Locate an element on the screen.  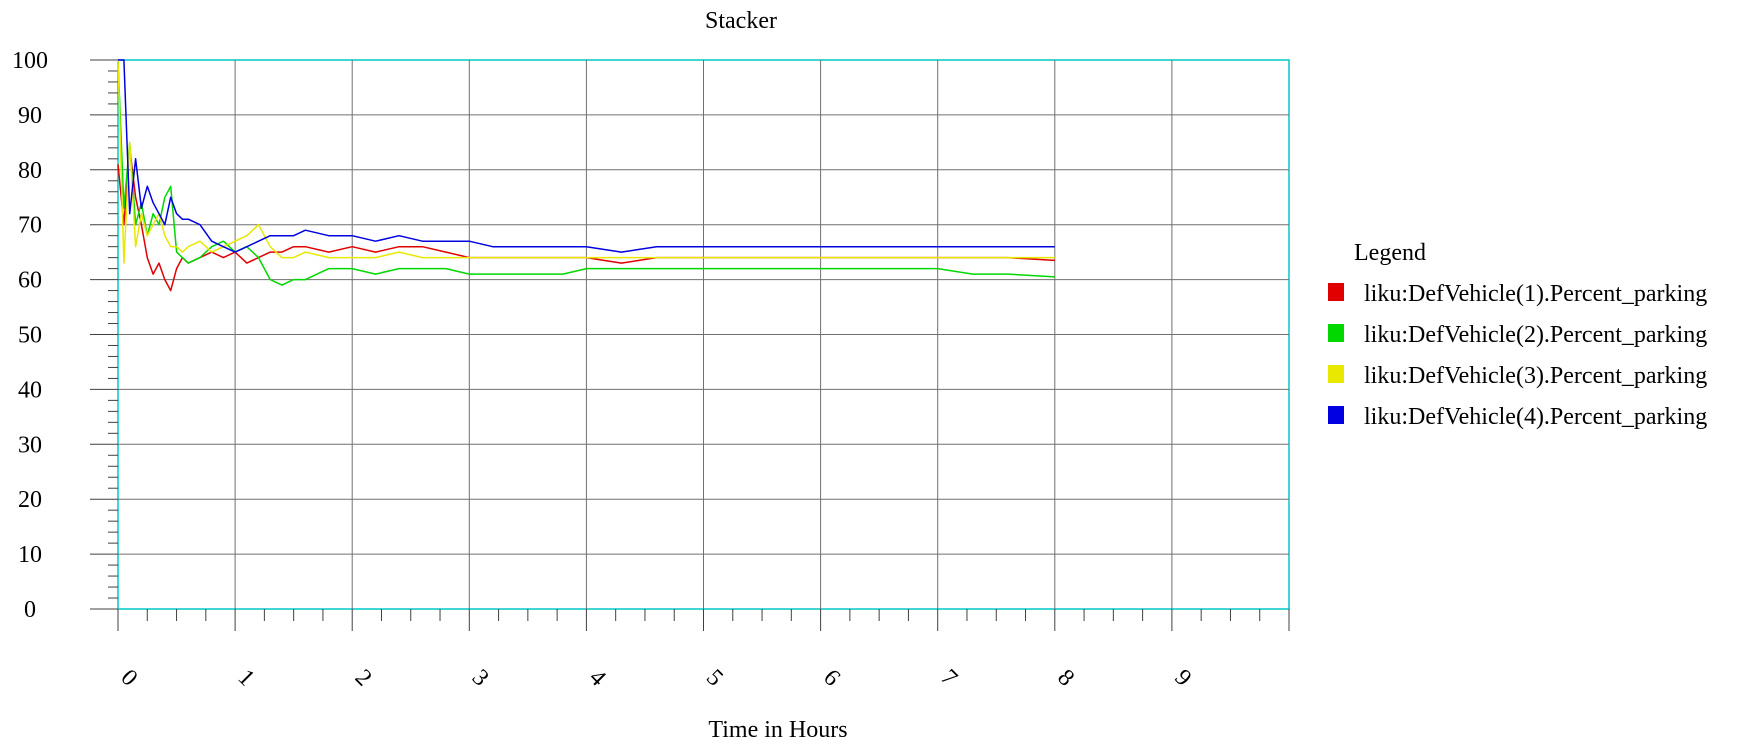
legend-label: liku:DefVehicle(2).Percent_parking is located at coordinates (1535, 335).